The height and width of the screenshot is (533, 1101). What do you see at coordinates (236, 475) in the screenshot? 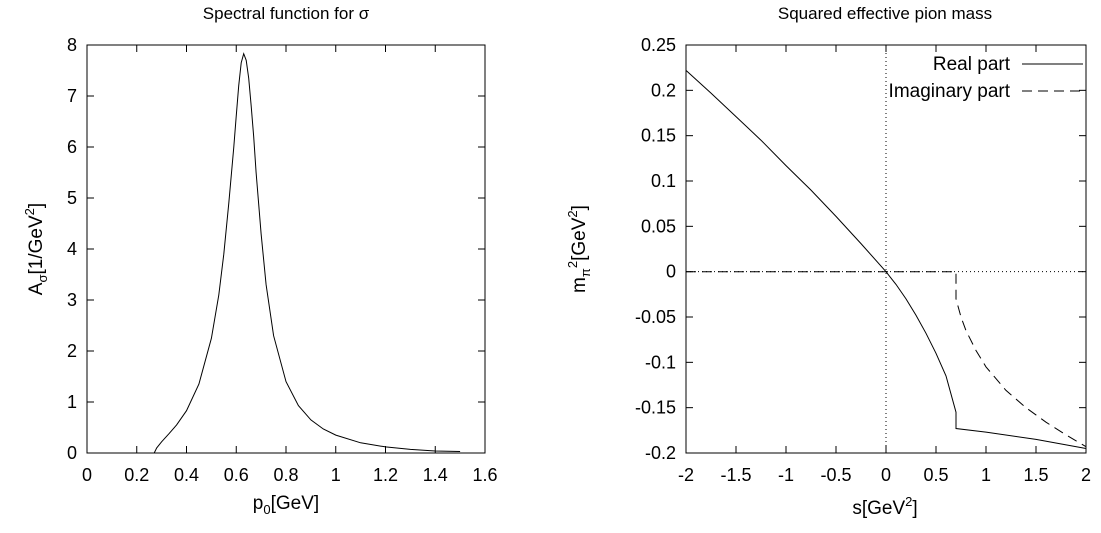
I see `x-tick-label: 0.6` at bounding box center [236, 475].